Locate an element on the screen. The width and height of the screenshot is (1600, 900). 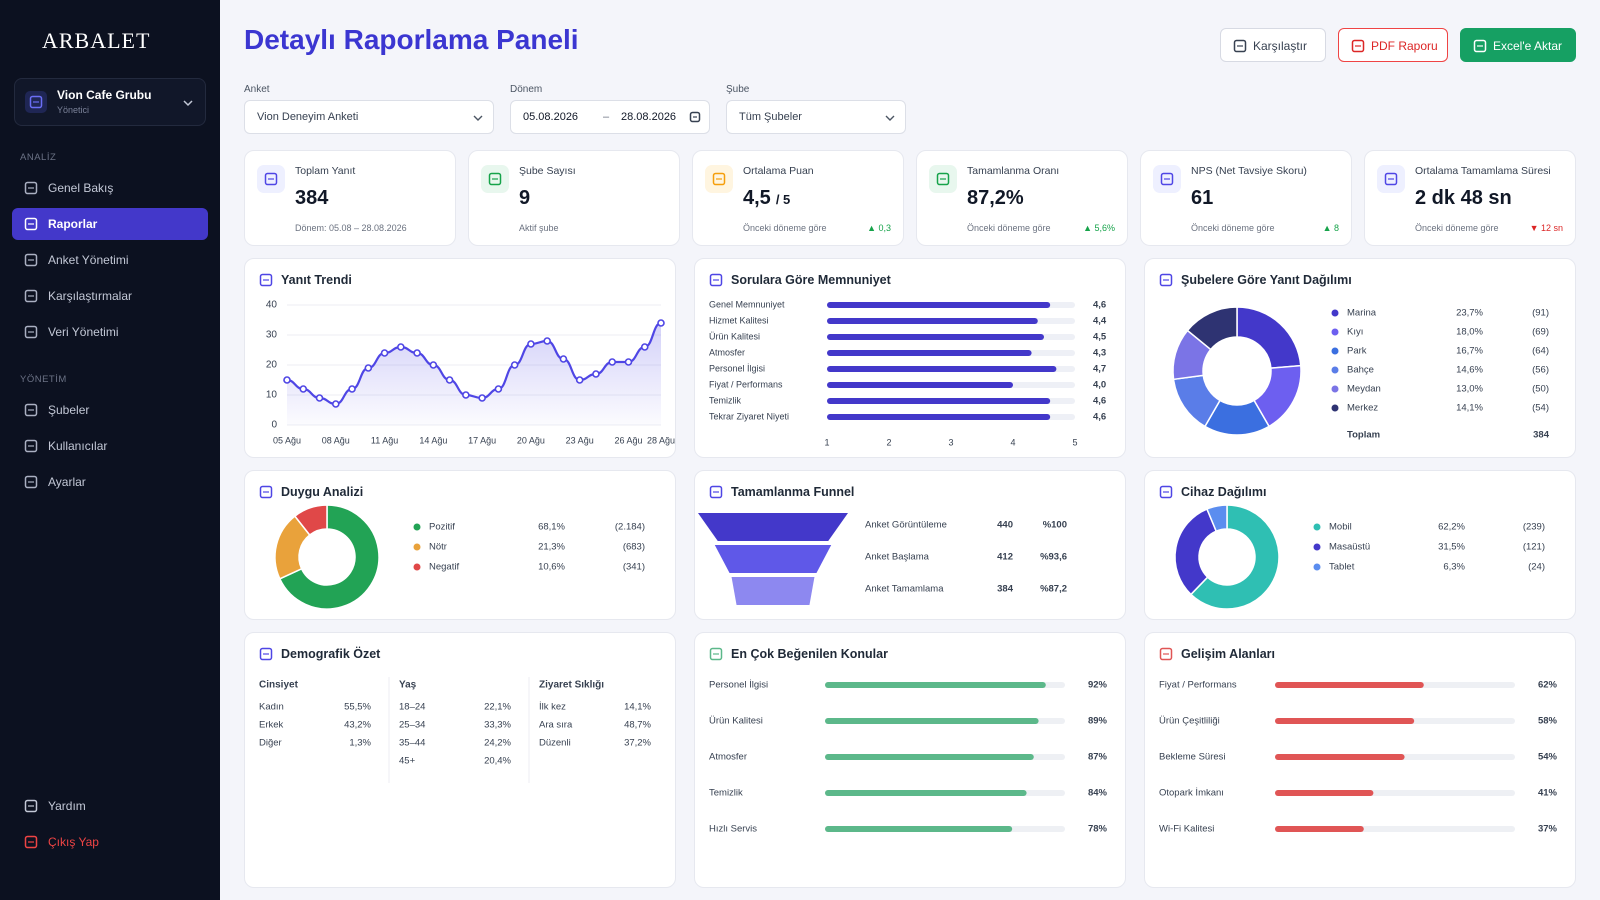
card-title: Demografik Özet is located at coordinates (331, 654).